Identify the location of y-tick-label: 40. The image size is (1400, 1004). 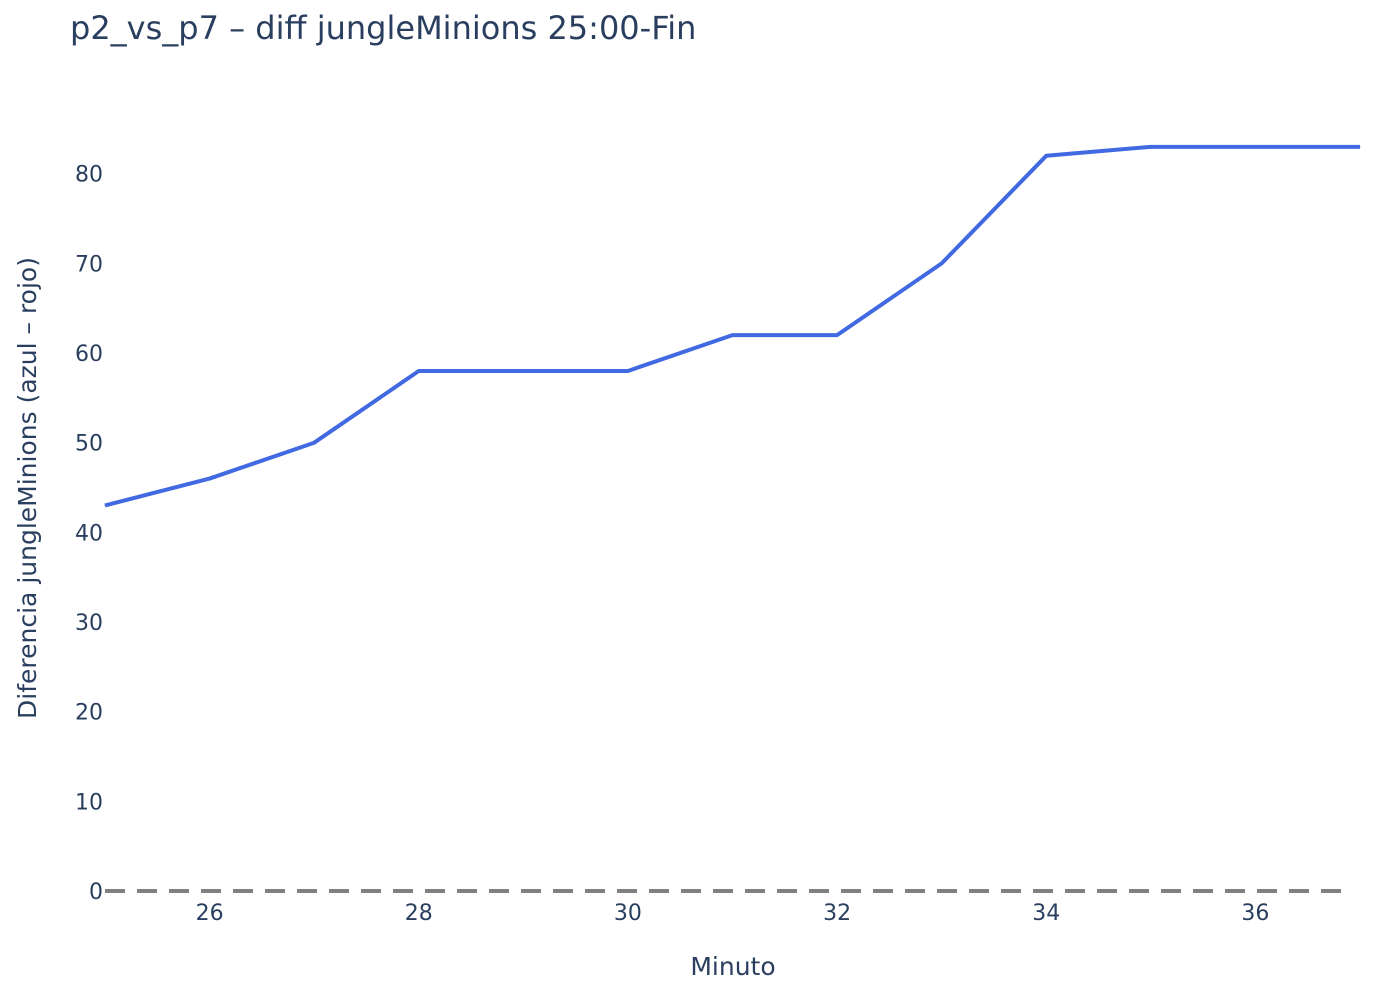
(89, 533).